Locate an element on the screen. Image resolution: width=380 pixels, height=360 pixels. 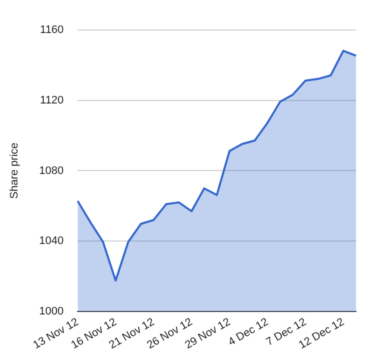
y-tick-label: 1120 is located at coordinates (52, 100).